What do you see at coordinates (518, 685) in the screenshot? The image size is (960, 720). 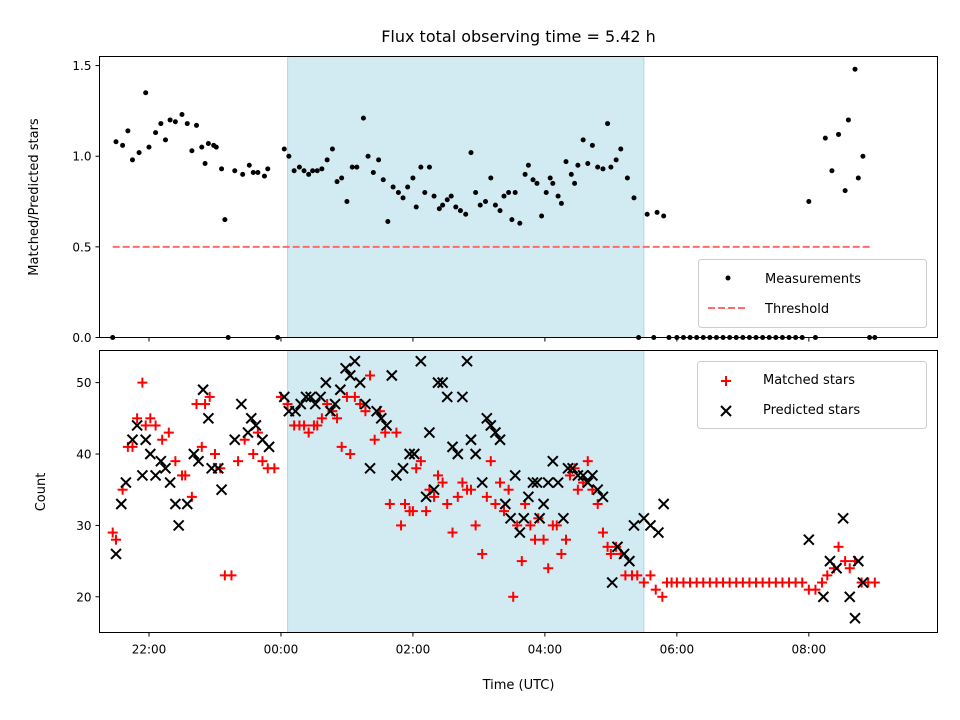 I see `x-axis-label: Time (UTC)` at bounding box center [518, 685].